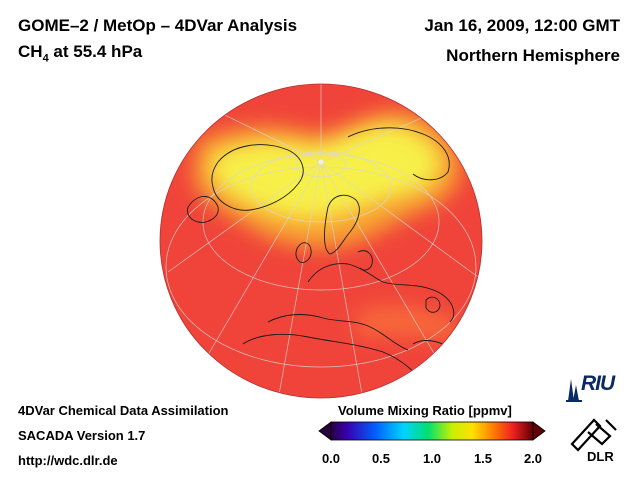  What do you see at coordinates (303, 252) in the screenshot?
I see `british-isles-coast` at bounding box center [303, 252].